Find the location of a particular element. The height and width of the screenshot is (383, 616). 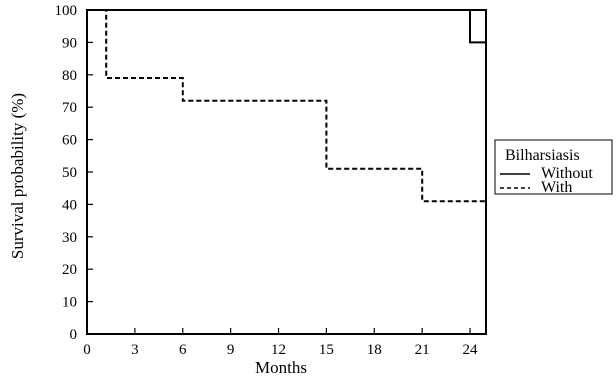

y-tick-label: 100 is located at coordinates (66, 11).